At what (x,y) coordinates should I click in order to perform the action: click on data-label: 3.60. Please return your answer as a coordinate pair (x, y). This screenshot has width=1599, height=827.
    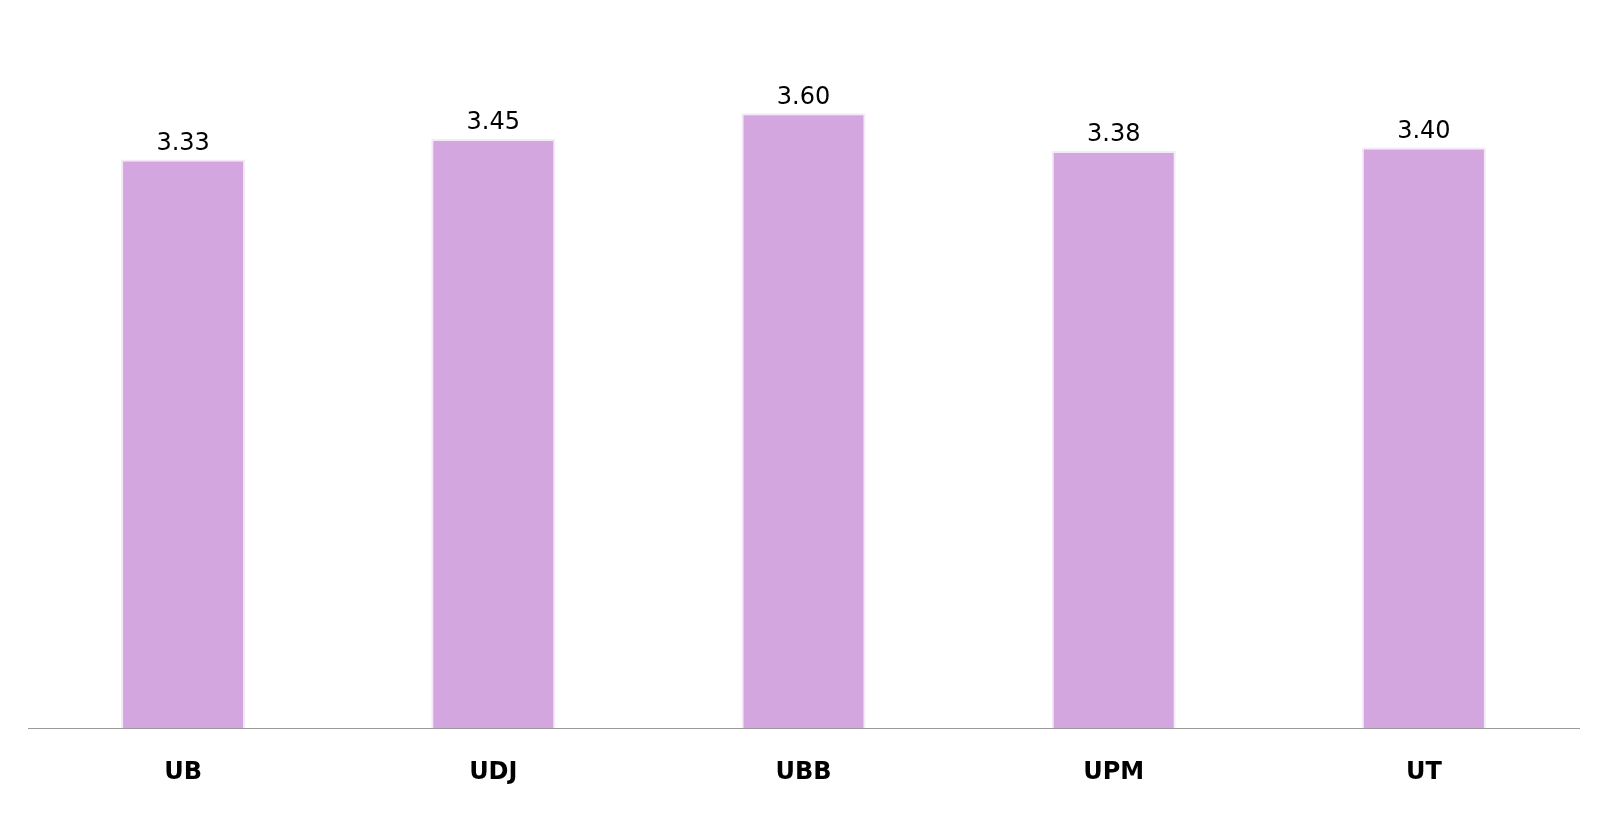
    Looking at the image, I should click on (803, 95).